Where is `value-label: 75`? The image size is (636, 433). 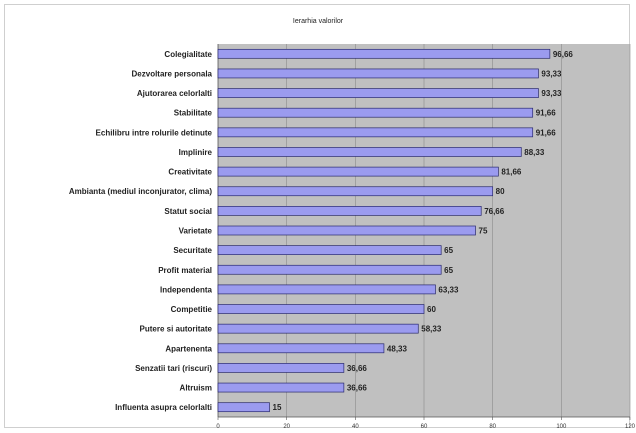
value-label: 75 is located at coordinates (483, 231).